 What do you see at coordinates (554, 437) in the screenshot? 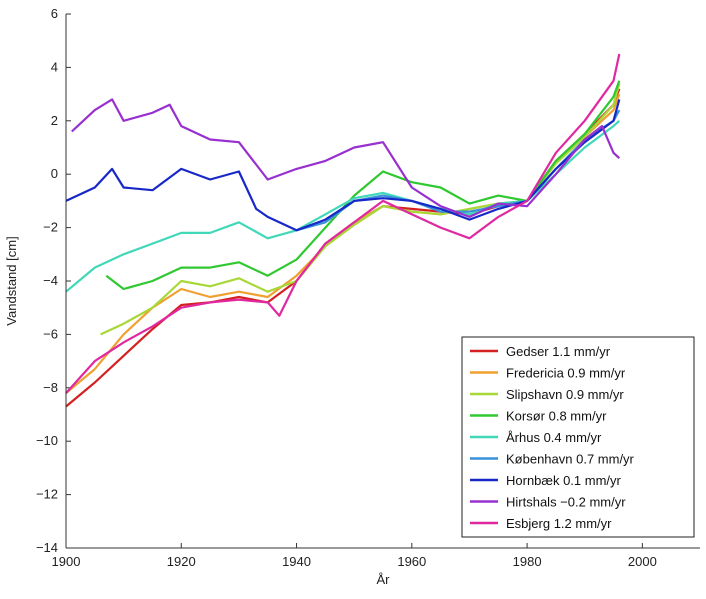
I see `legend-entry: Århus 0.4 mm/yr` at bounding box center [554, 437].